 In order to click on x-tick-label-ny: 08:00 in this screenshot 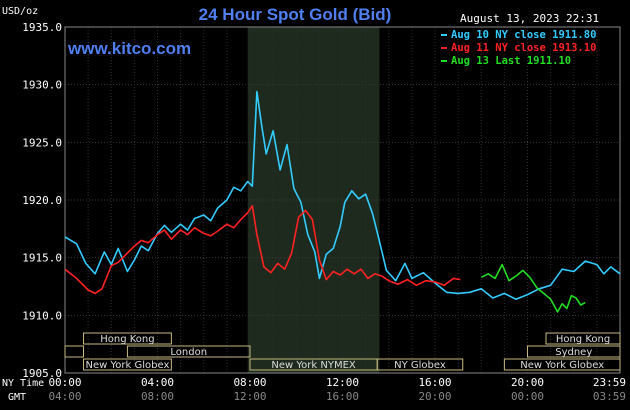, I will do `click(249, 382)`.